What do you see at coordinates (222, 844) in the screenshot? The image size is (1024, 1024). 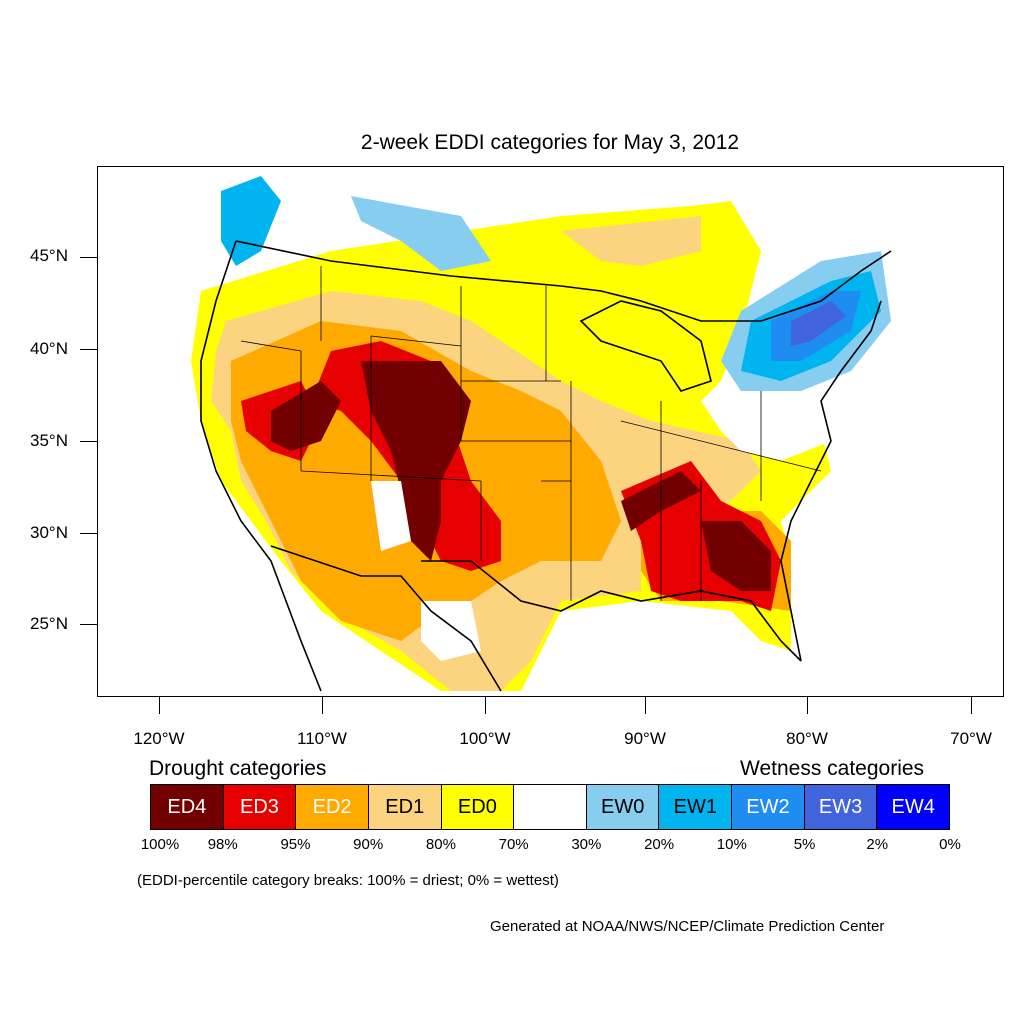 I see `percentile-label: 98%` at bounding box center [222, 844].